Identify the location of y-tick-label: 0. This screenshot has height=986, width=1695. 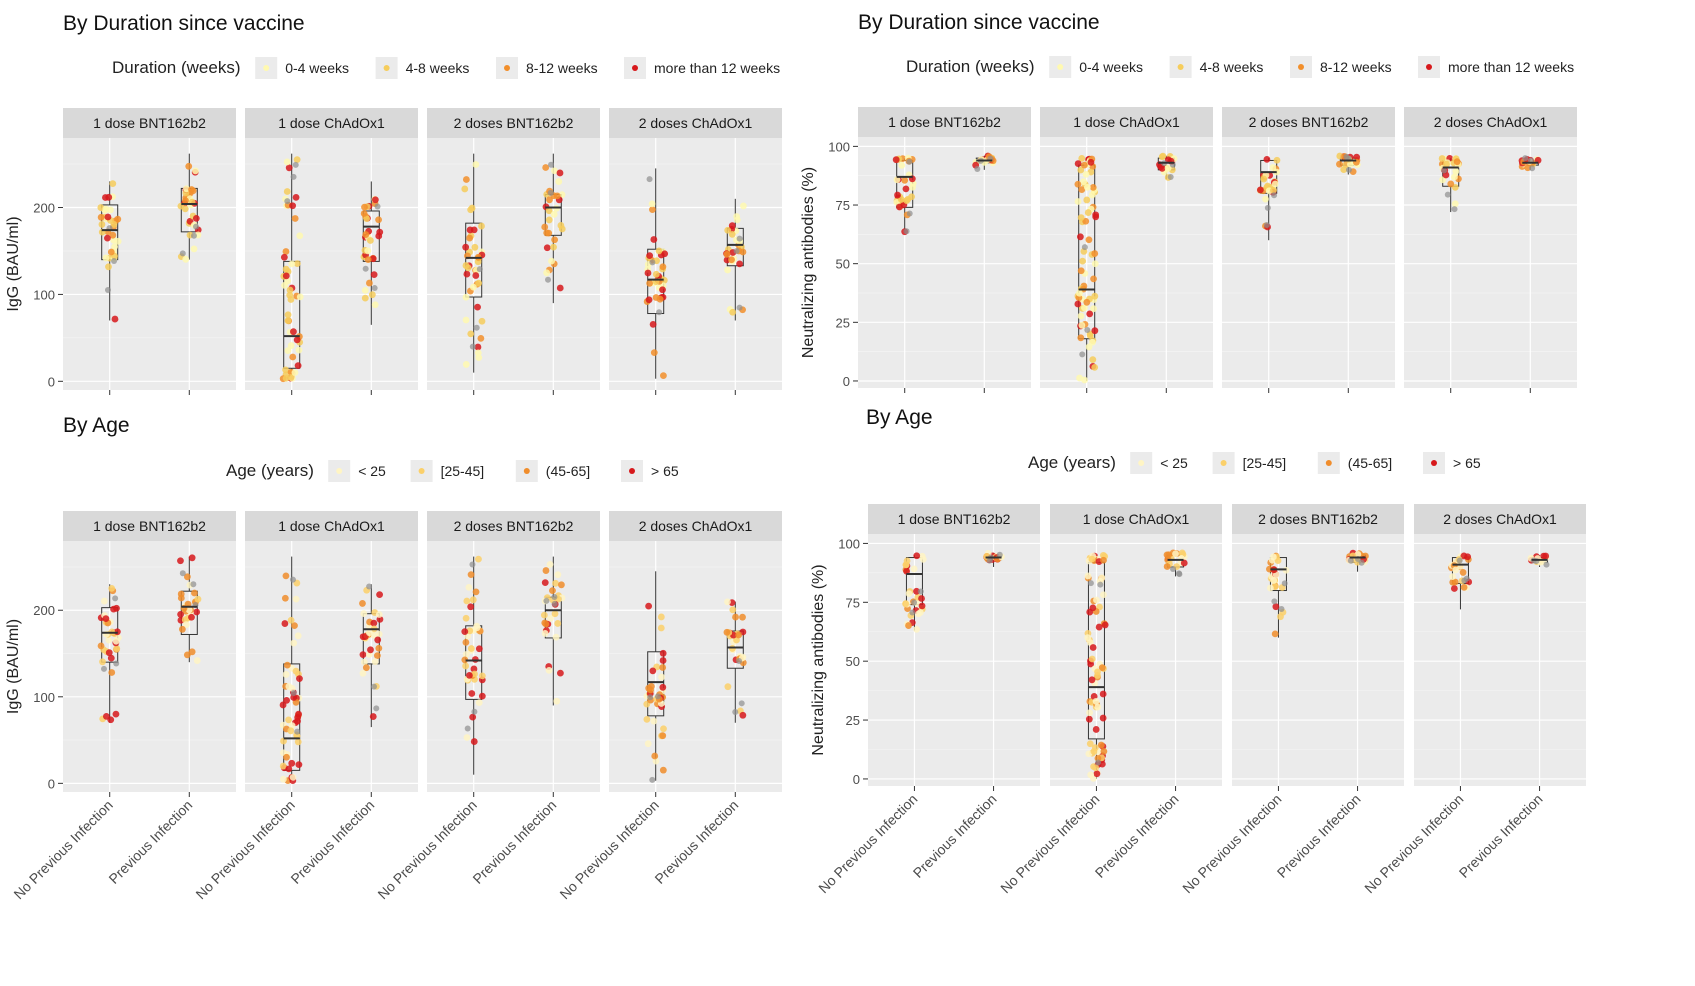
(51, 783).